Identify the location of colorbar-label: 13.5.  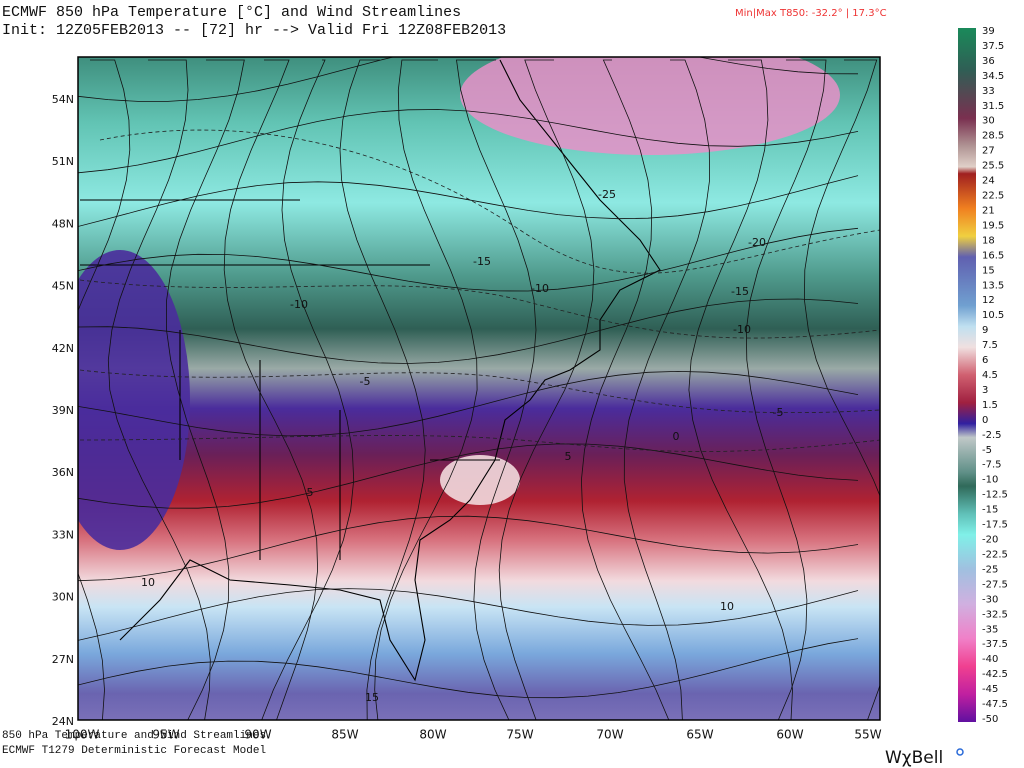
(993, 285).